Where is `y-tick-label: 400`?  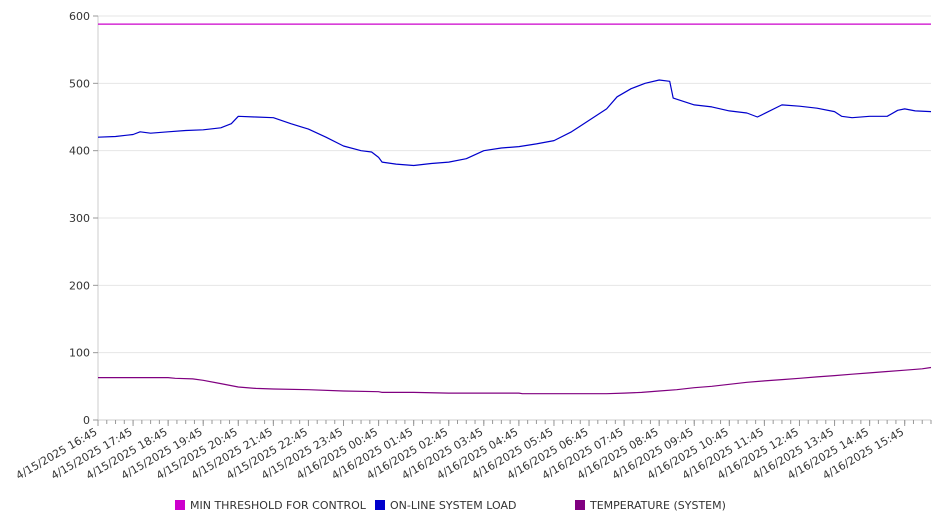 y-tick-label: 400 is located at coordinates (79, 151).